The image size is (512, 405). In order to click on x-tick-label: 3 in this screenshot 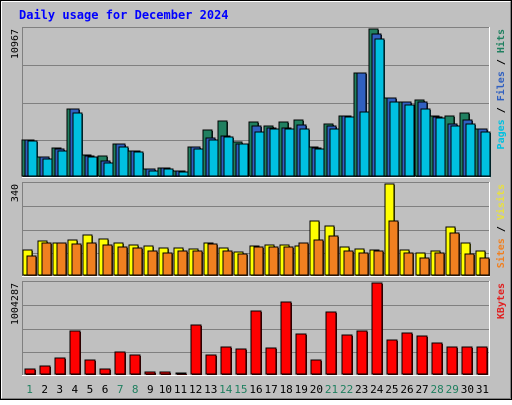, I will do `click(59, 389)`.